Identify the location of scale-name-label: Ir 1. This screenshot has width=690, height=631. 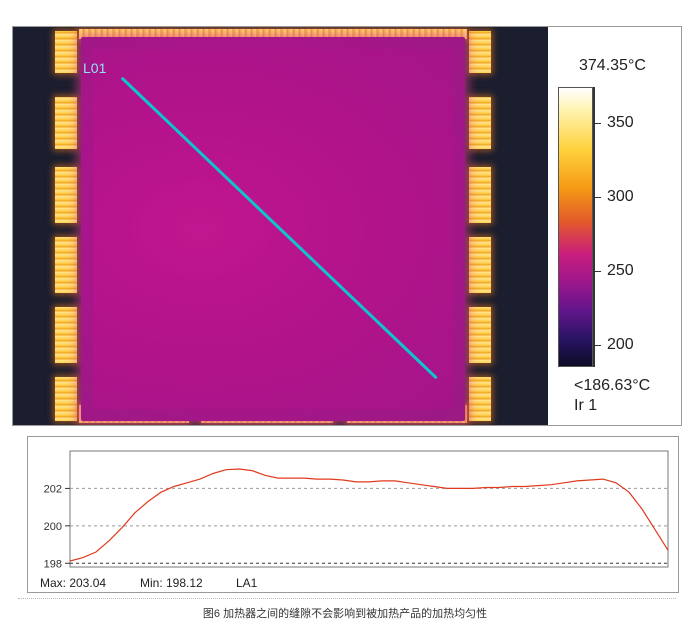
(586, 405).